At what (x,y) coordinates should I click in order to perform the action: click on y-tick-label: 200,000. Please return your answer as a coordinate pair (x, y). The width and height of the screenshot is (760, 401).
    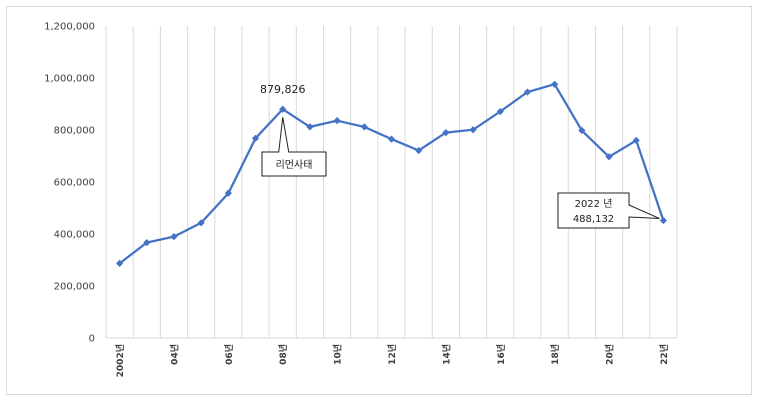
    Looking at the image, I should click on (74, 287).